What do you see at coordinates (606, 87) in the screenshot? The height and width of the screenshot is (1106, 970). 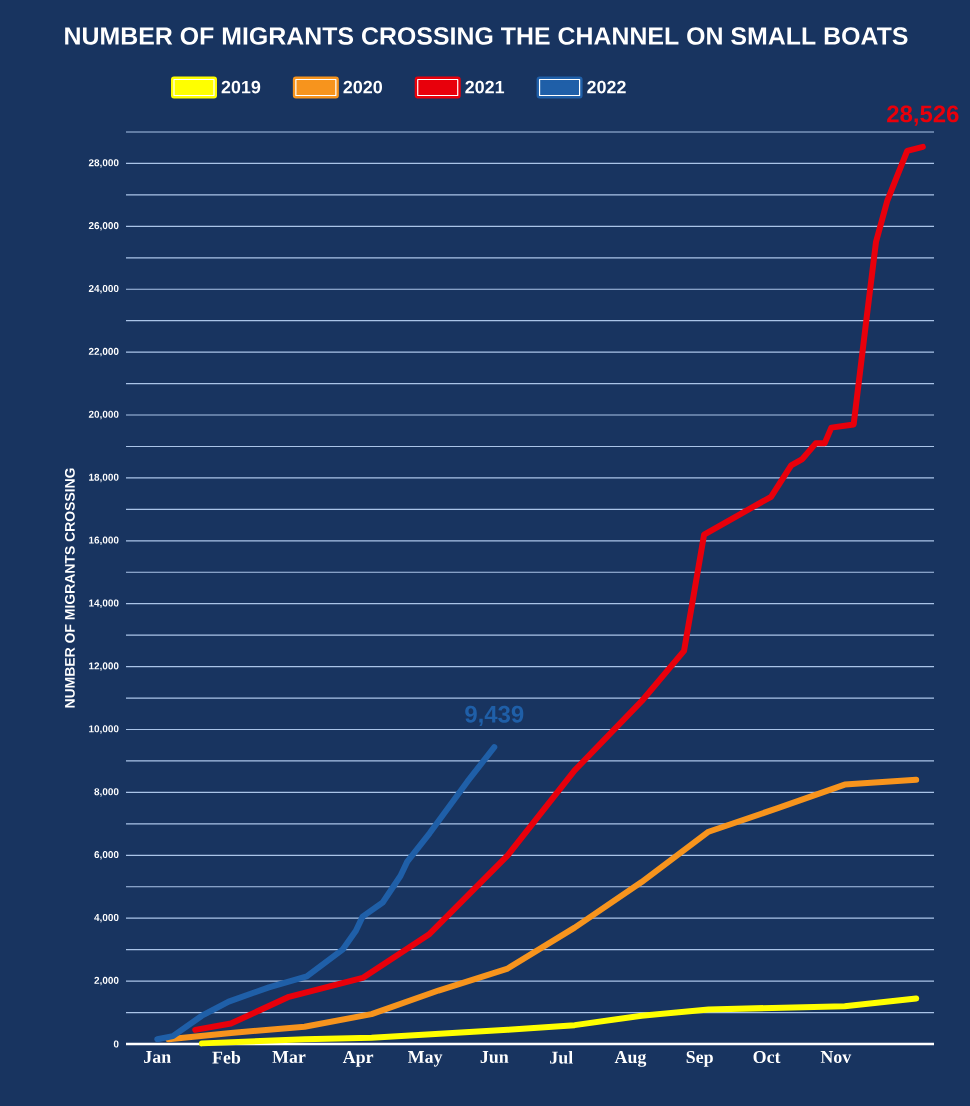 I see `legend-label: 2022` at bounding box center [606, 87].